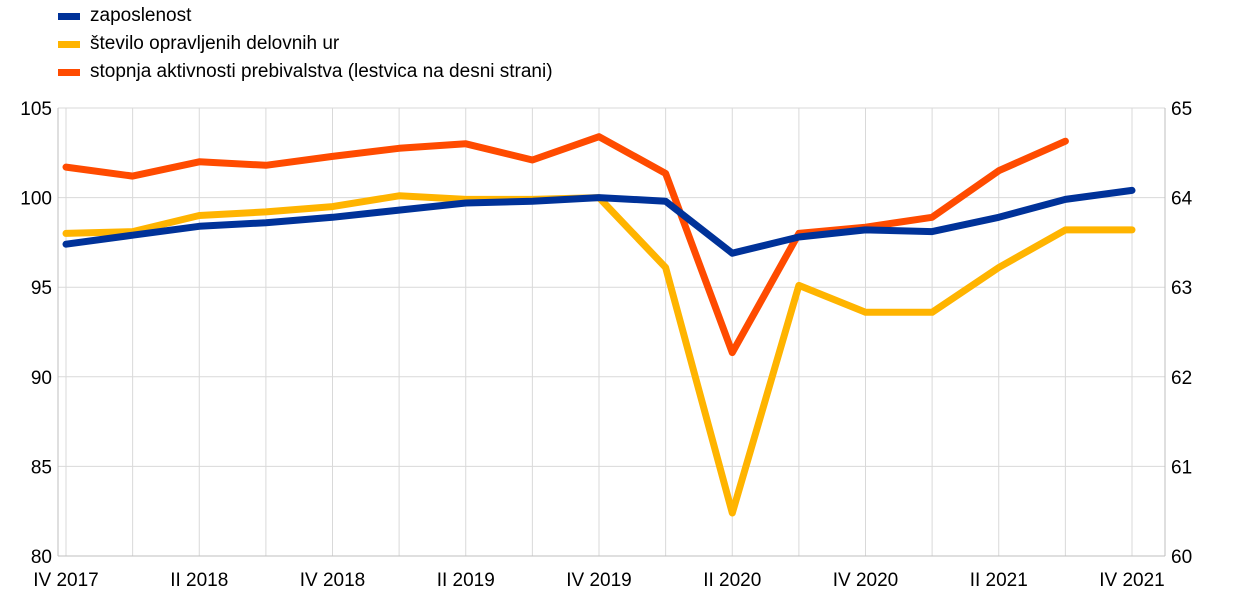 This screenshot has width=1240, height=602. Describe the element at coordinates (1181, 109) in the screenshot. I see `y-right-tick-label: 65` at that location.